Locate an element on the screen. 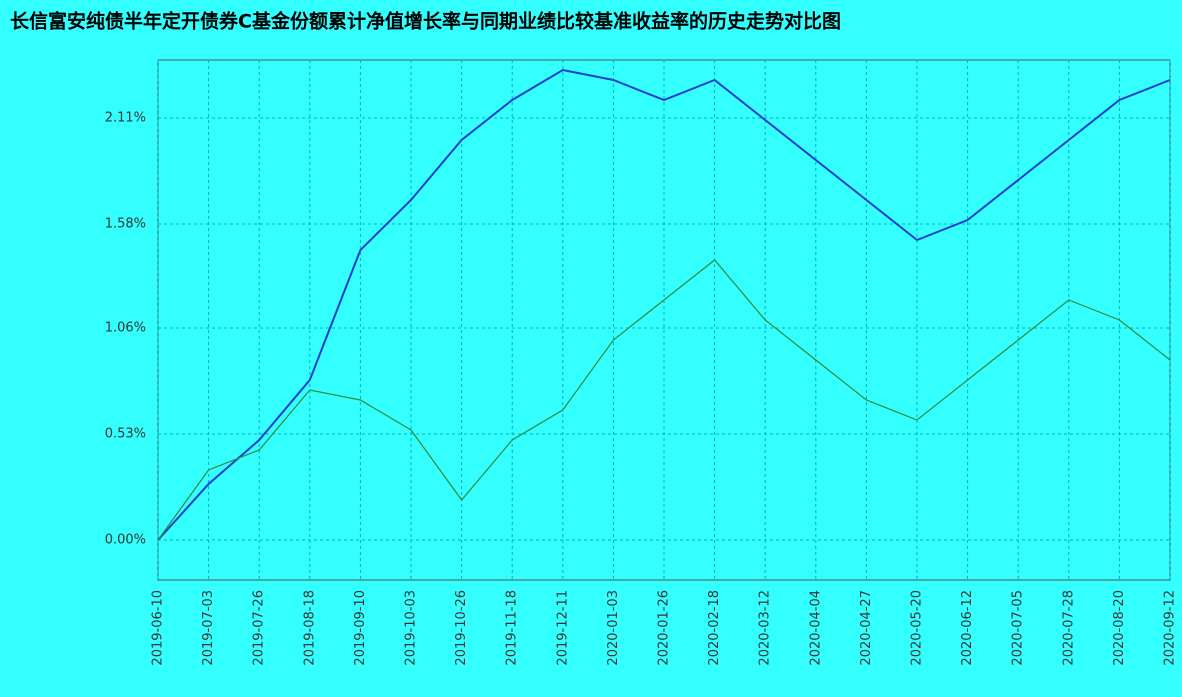 The height and width of the screenshot is (697, 1182). x-tick-label: 2020-02-18 is located at coordinates (714, 628).